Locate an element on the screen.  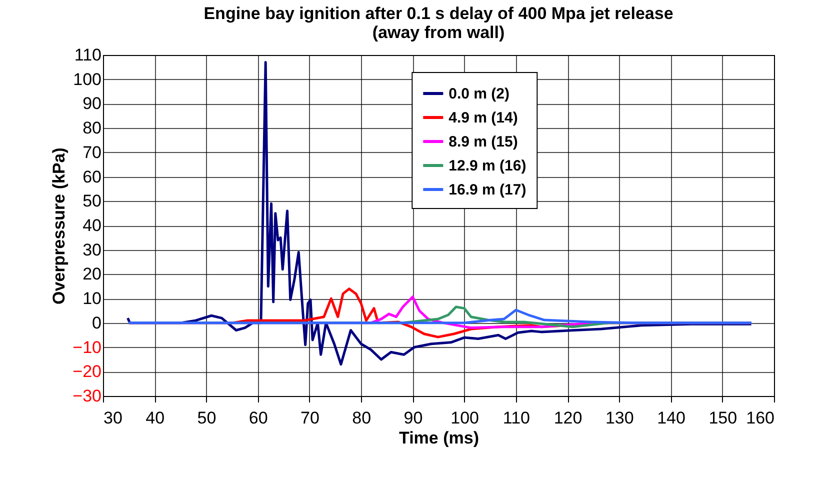
x-tick-label: 100 is located at coordinates (464, 418).